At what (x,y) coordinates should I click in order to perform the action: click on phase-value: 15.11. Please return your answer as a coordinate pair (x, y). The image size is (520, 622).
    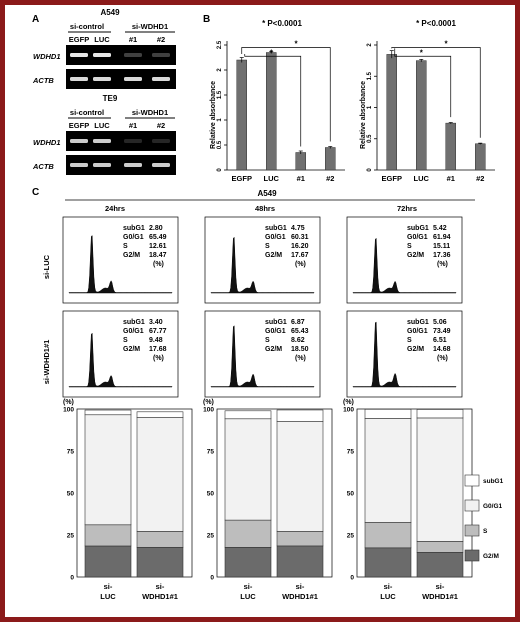
    Looking at the image, I should click on (441, 246).